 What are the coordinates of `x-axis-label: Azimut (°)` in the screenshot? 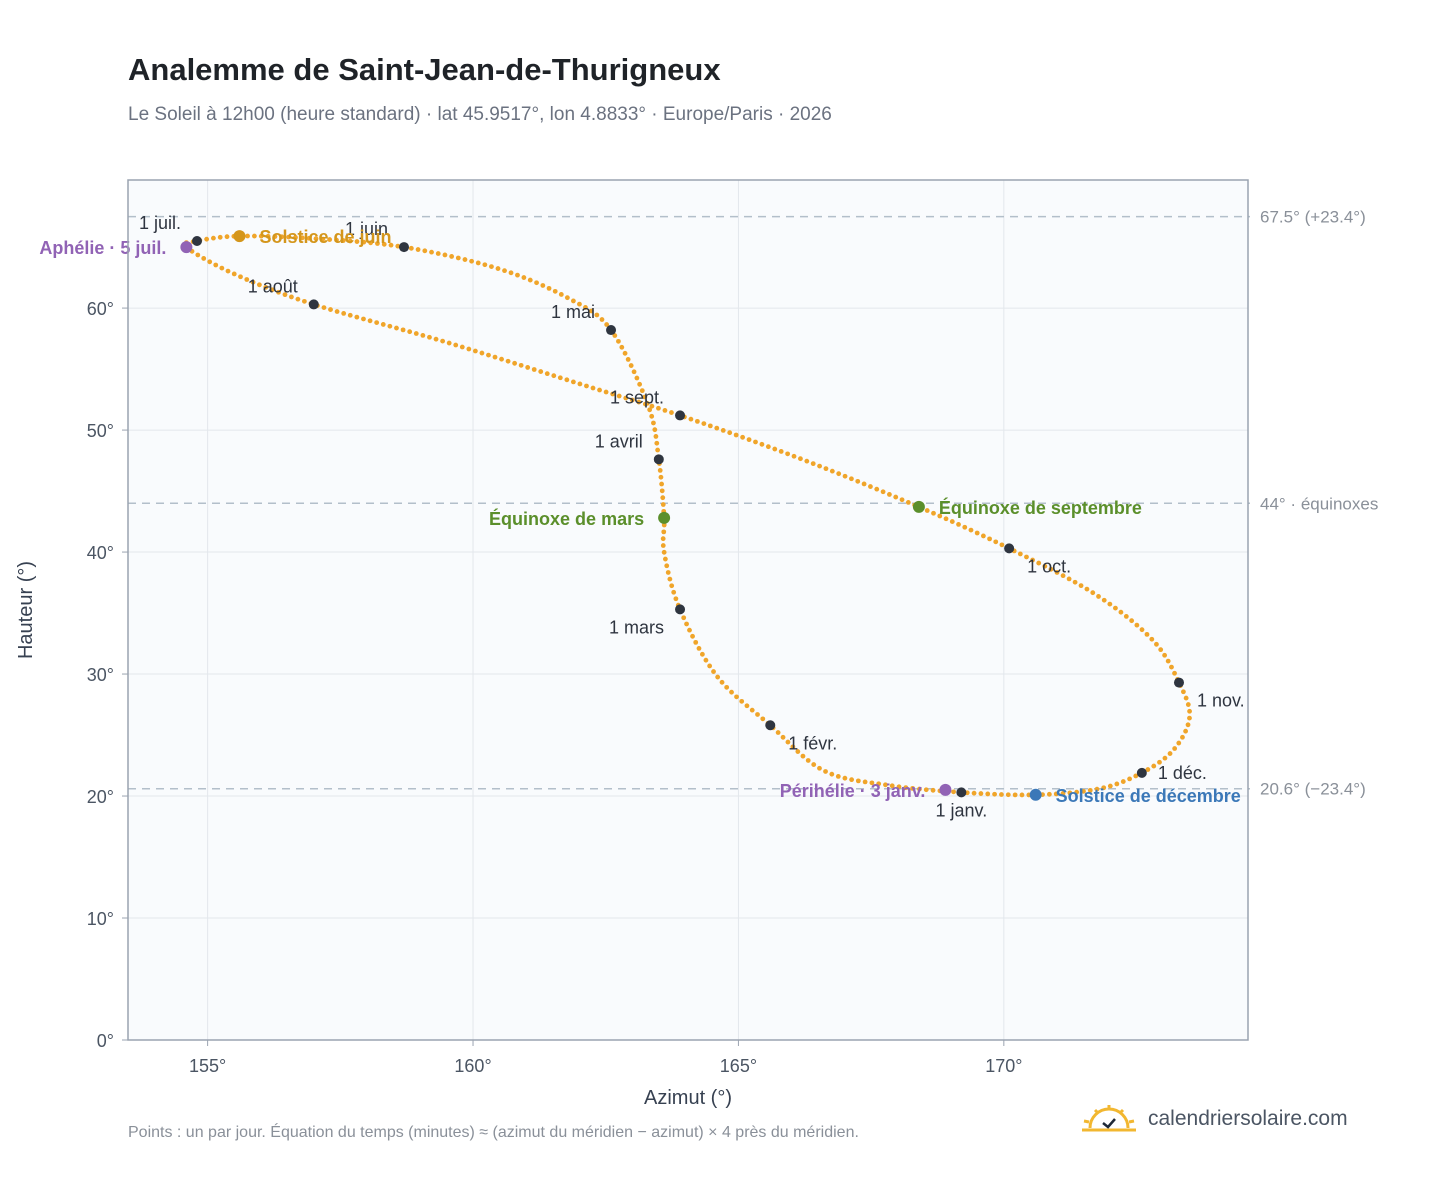 It's located at (688, 1098).